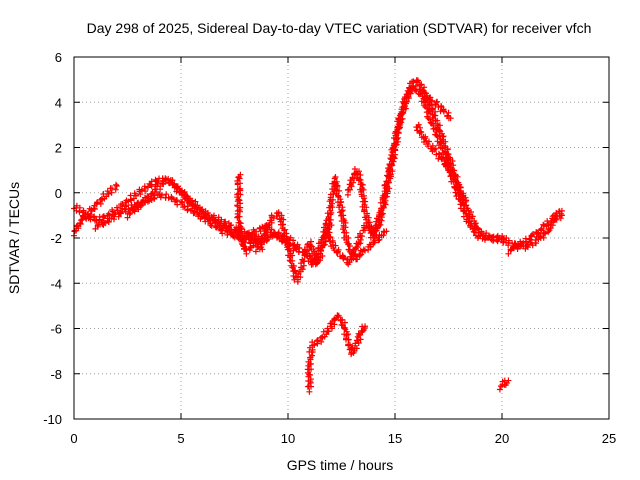 The image size is (640, 480). I want to click on x-tick-label: 25, so click(609, 438).